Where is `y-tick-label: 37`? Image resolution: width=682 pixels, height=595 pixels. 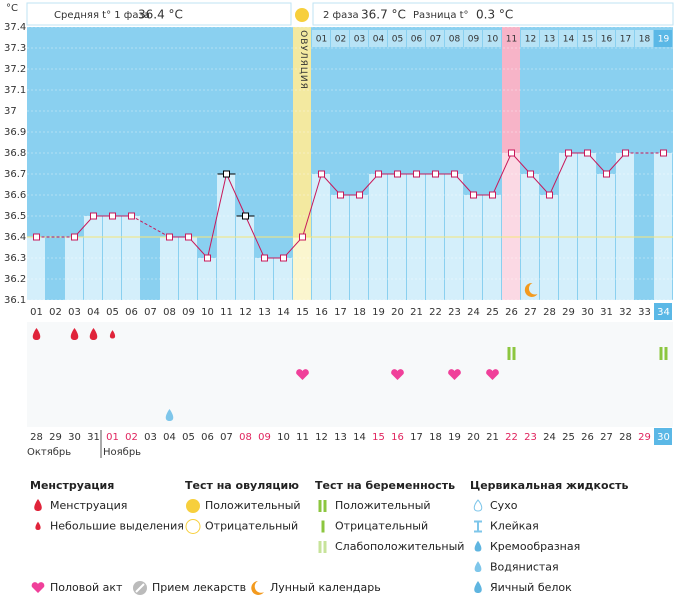 y-tick-label: 37 is located at coordinates (10, 111).